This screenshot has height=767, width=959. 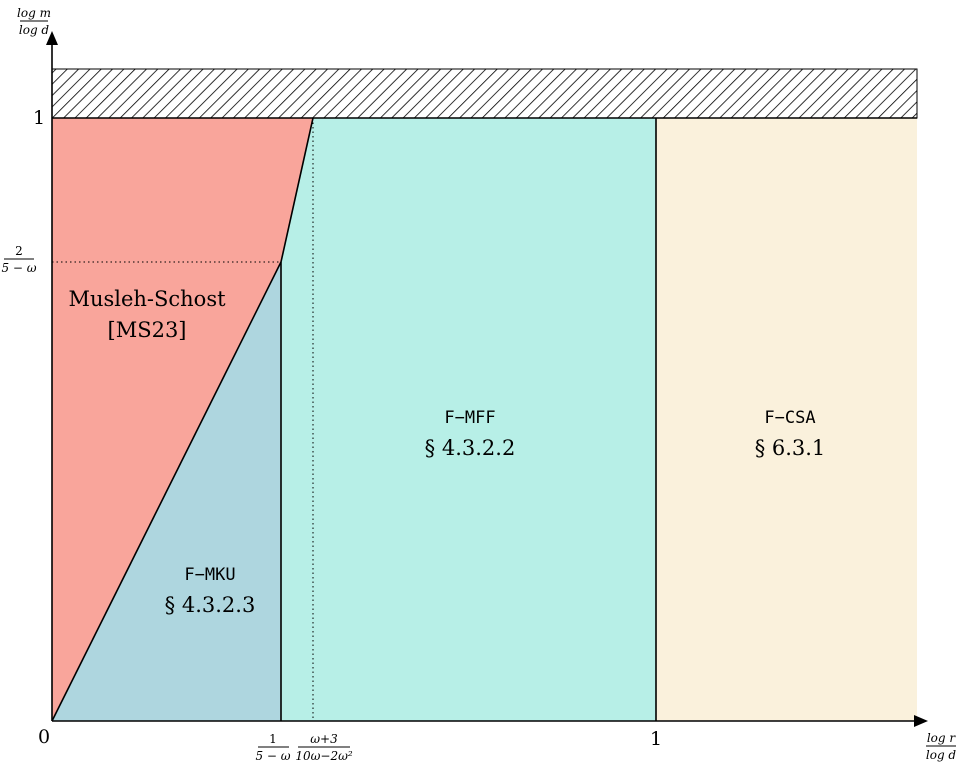 What do you see at coordinates (34, 30) in the screenshot?
I see `y-axis-label-denominator: log d` at bounding box center [34, 30].